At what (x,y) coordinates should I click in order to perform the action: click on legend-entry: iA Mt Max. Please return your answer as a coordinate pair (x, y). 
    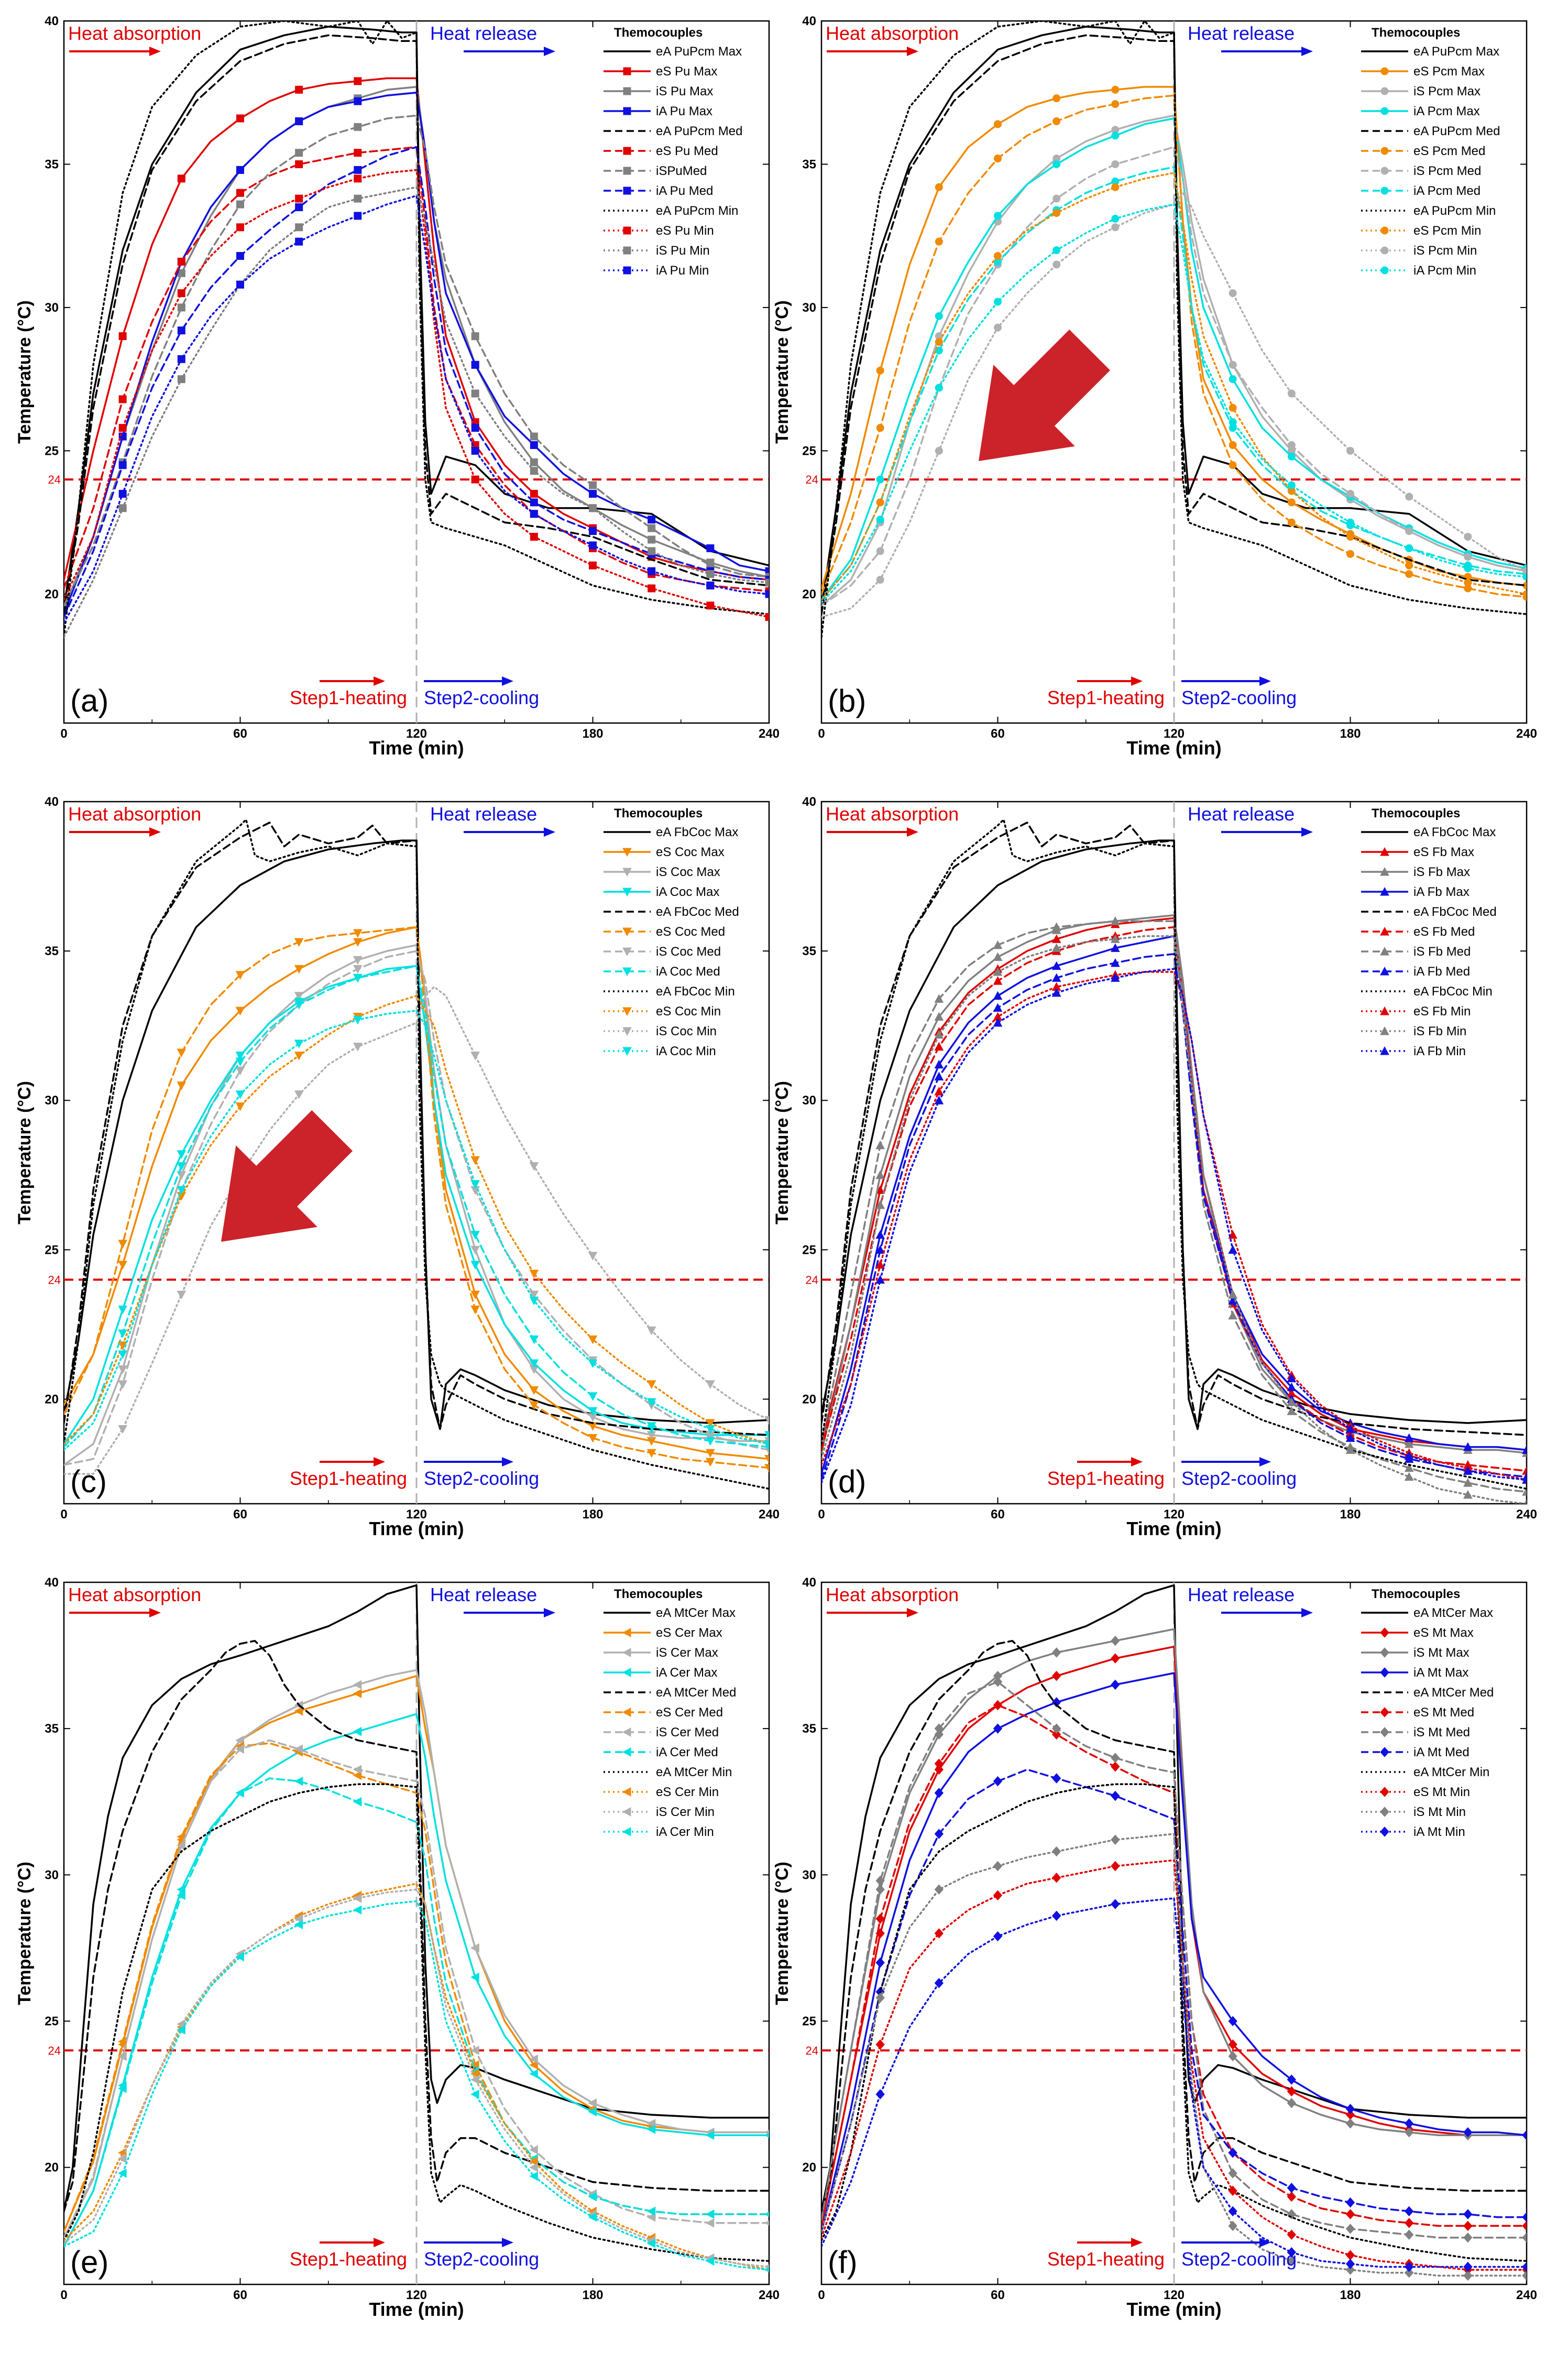
    Looking at the image, I should click on (1441, 1673).